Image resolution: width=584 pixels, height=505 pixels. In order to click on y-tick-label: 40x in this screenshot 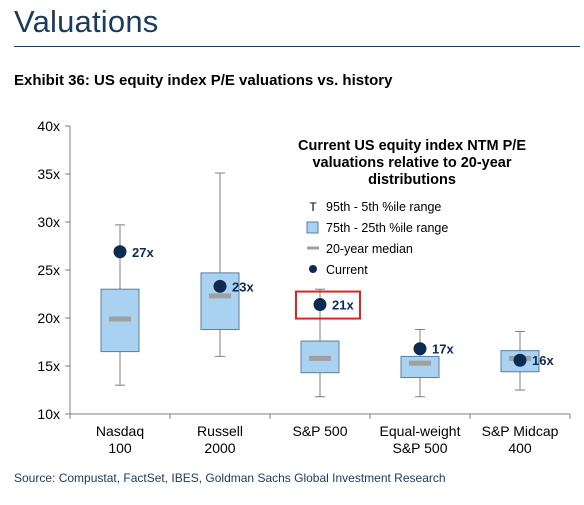, I will do `click(48, 126)`.